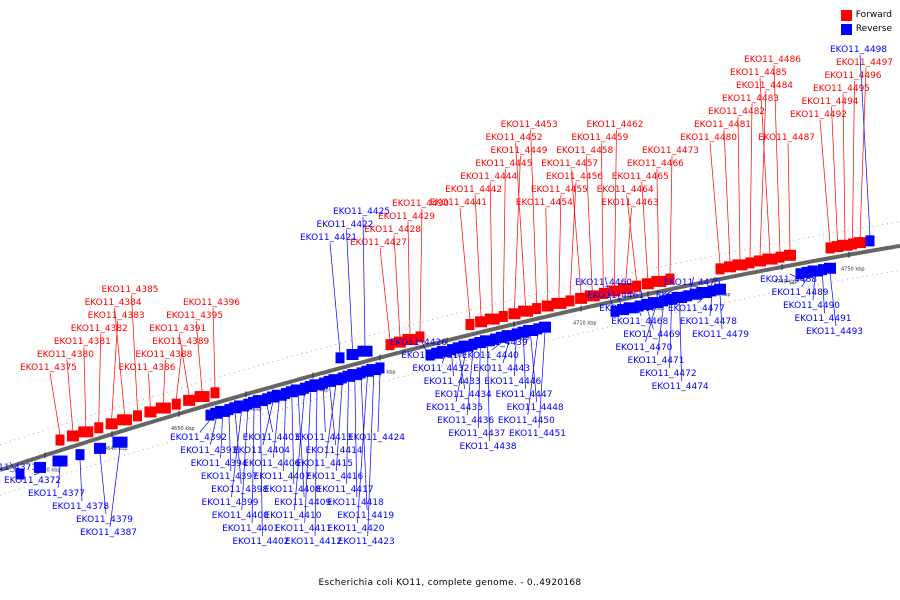 The height and width of the screenshot is (600, 900). I want to click on gene-label: EKO11_4401, so click(250, 529).